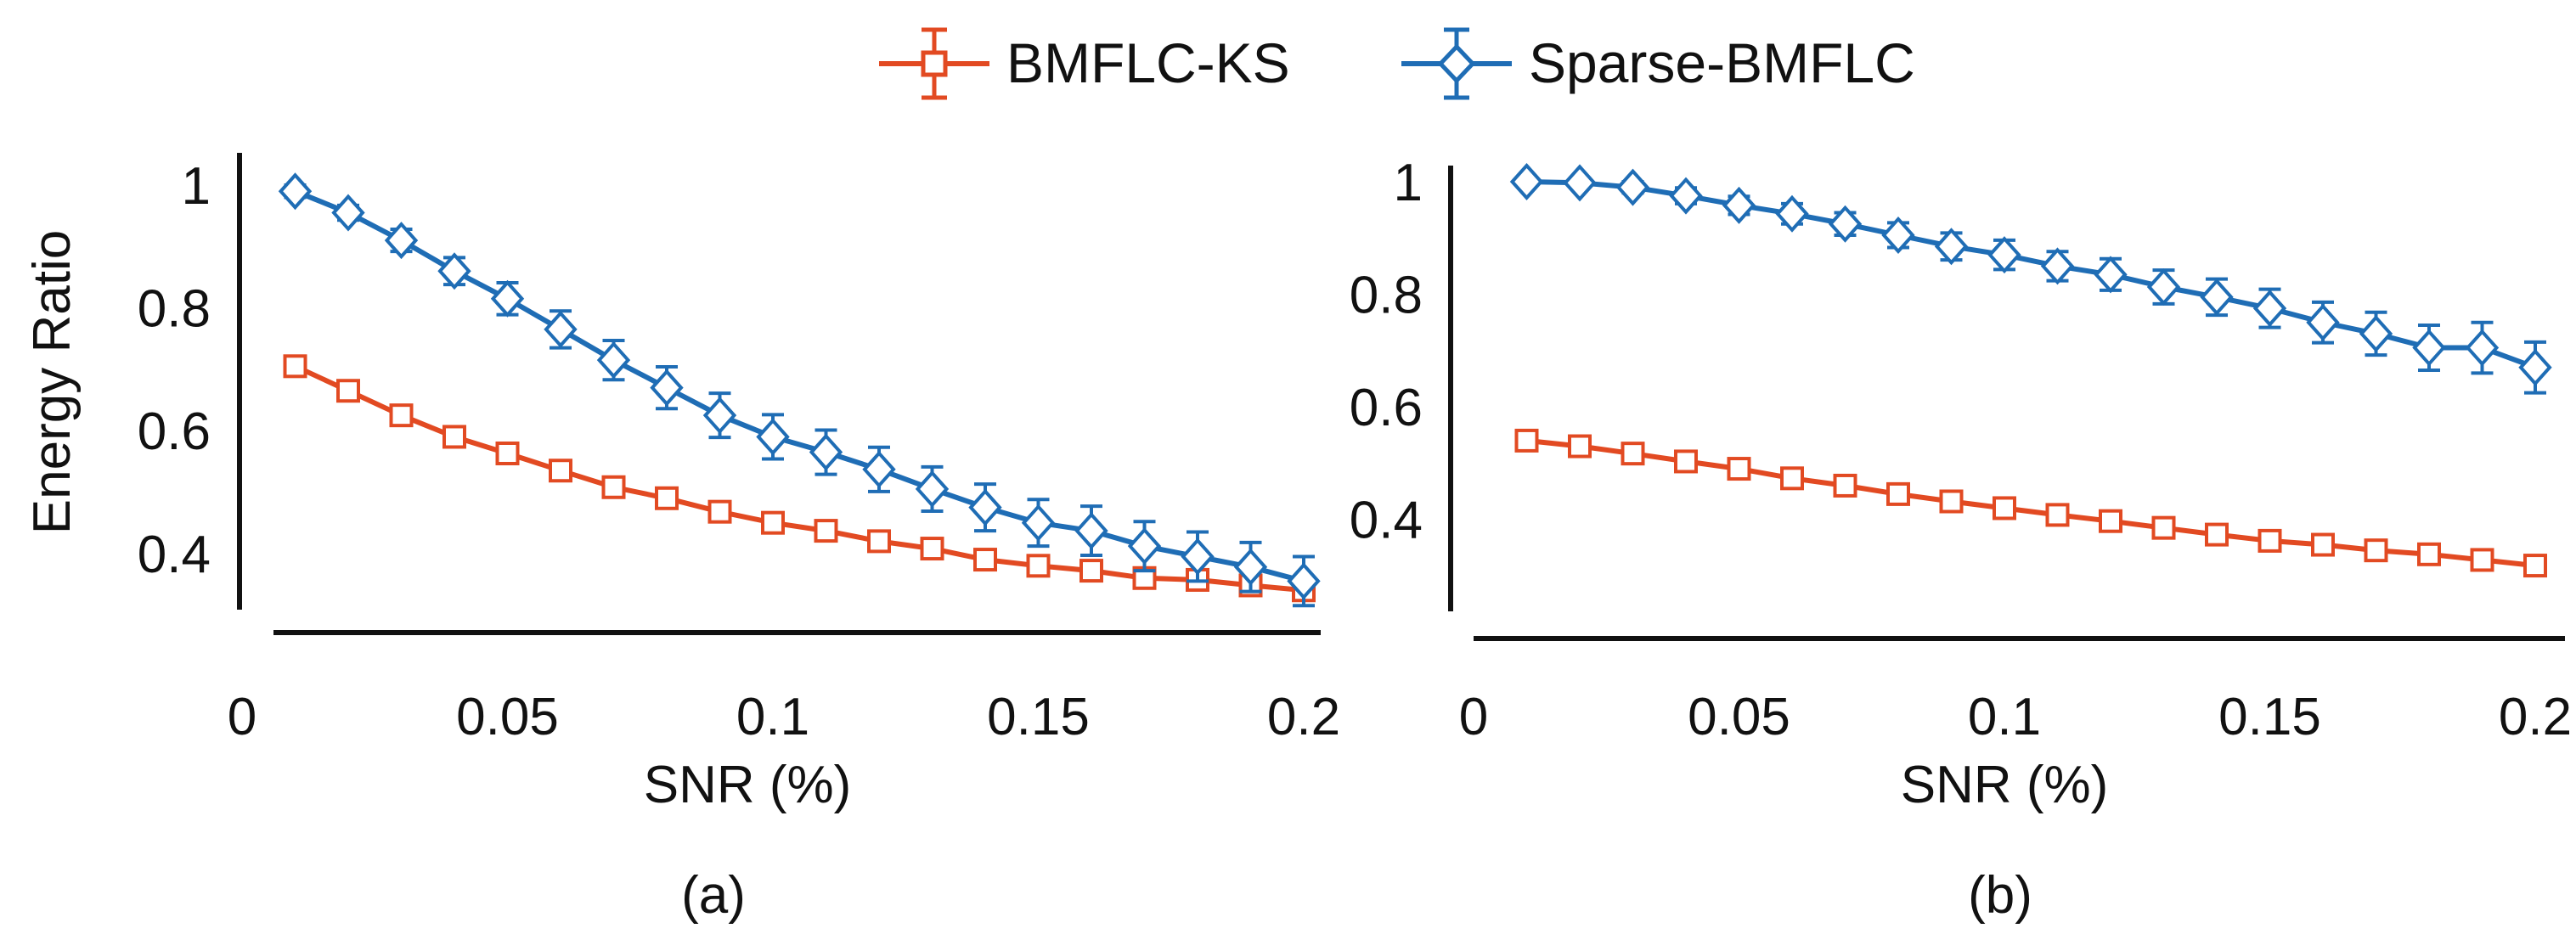 This screenshot has height=951, width=2576. I want to click on legend-label-bmflc-ks: BMFLC-KS, so click(1148, 62).